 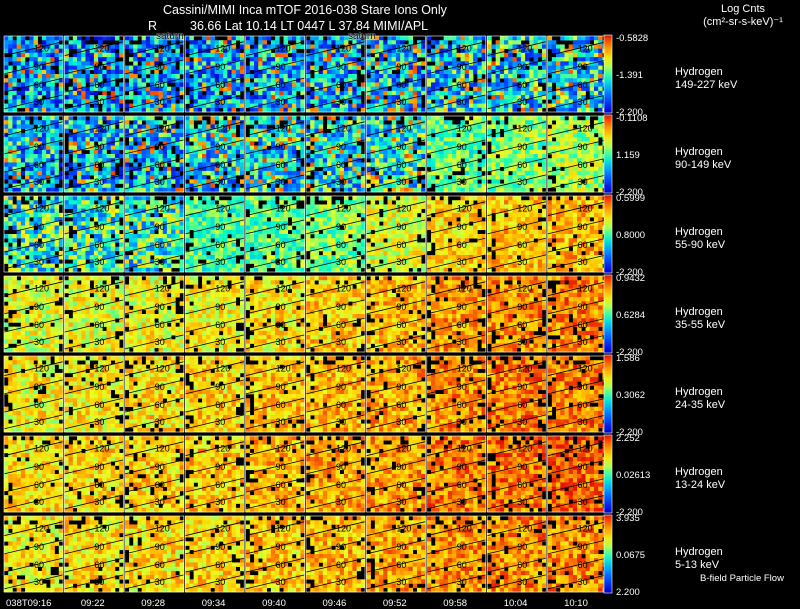 I want to click on colorbar-max-label: -0.1108, so click(x=632, y=118).